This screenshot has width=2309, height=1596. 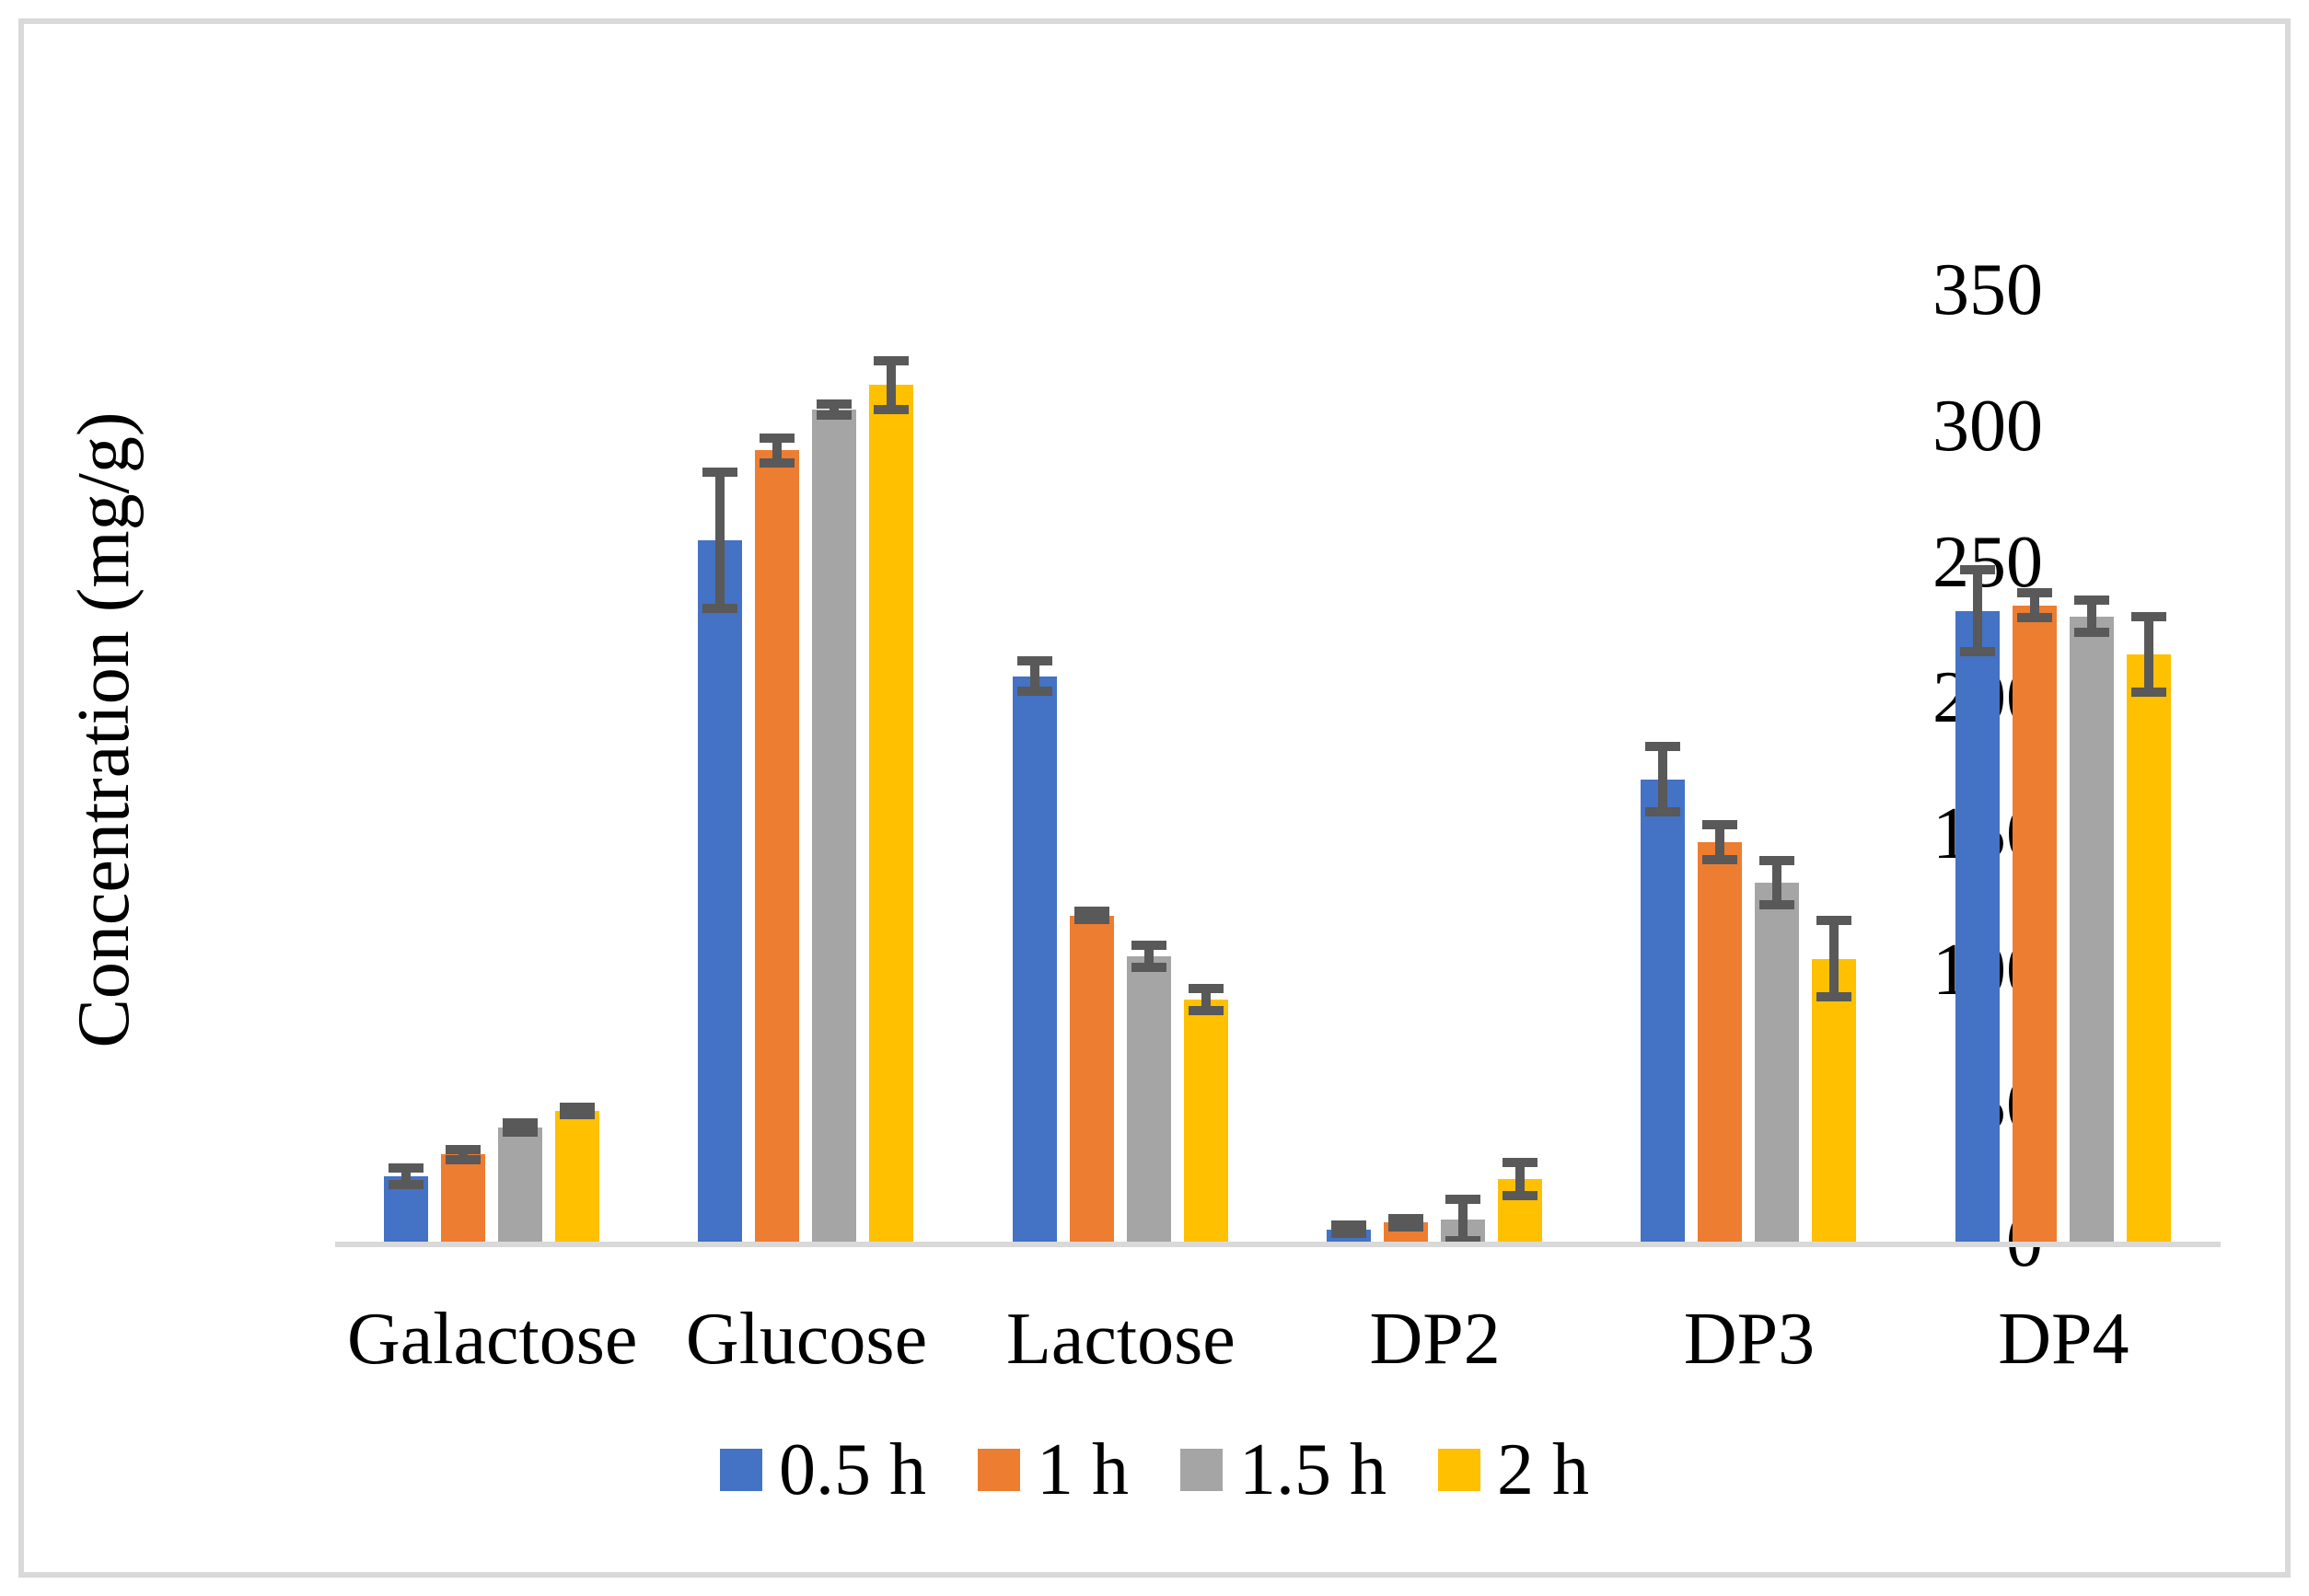 I want to click on bar-dp3-2h, so click(x=1834, y=1100).